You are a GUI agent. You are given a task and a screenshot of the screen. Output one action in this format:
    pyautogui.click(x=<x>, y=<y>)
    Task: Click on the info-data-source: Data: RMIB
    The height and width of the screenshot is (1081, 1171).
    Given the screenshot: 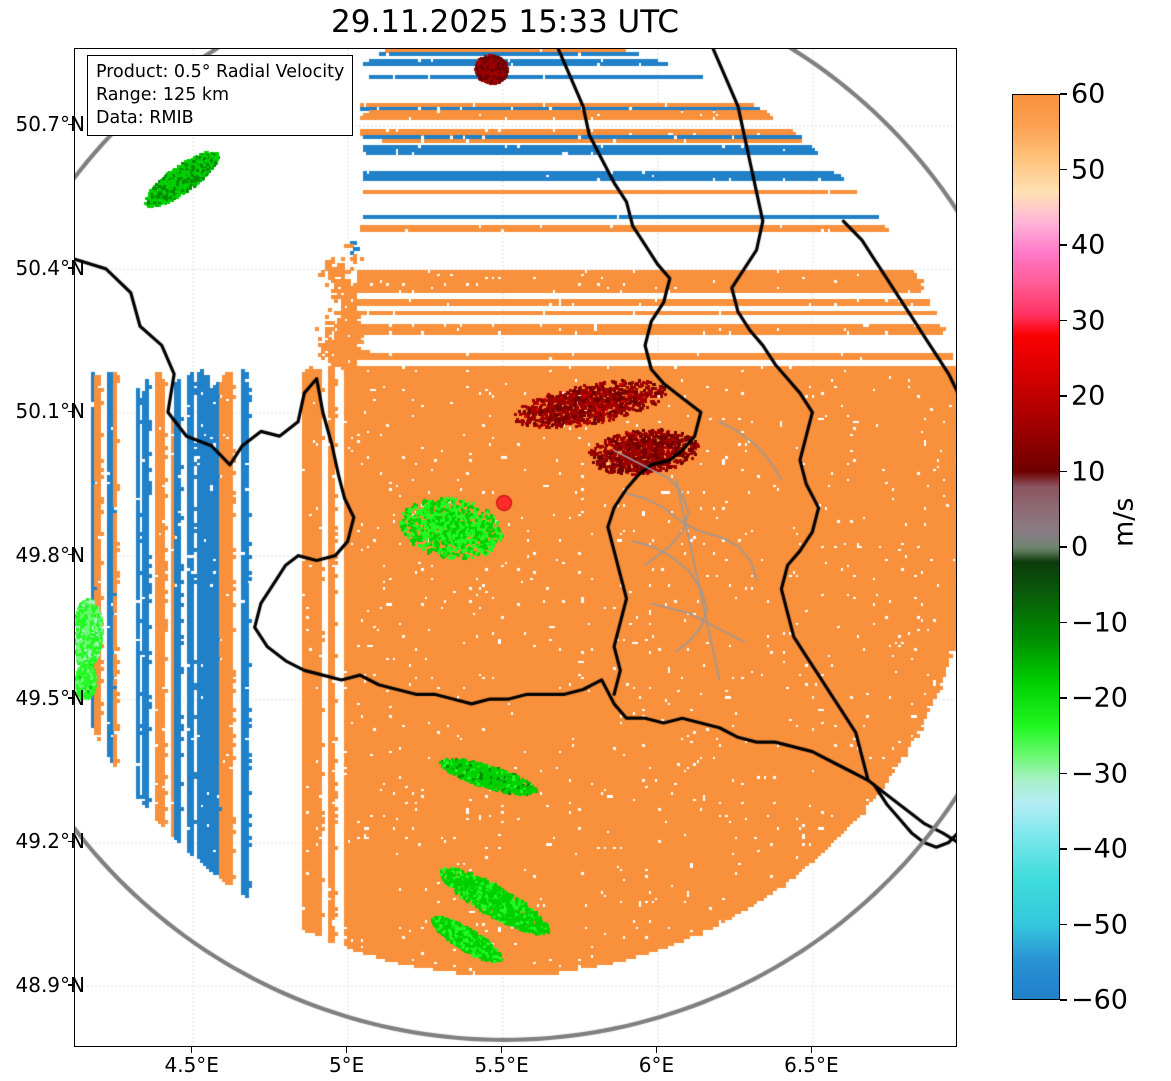 What is the action you would take?
    pyautogui.click(x=145, y=117)
    